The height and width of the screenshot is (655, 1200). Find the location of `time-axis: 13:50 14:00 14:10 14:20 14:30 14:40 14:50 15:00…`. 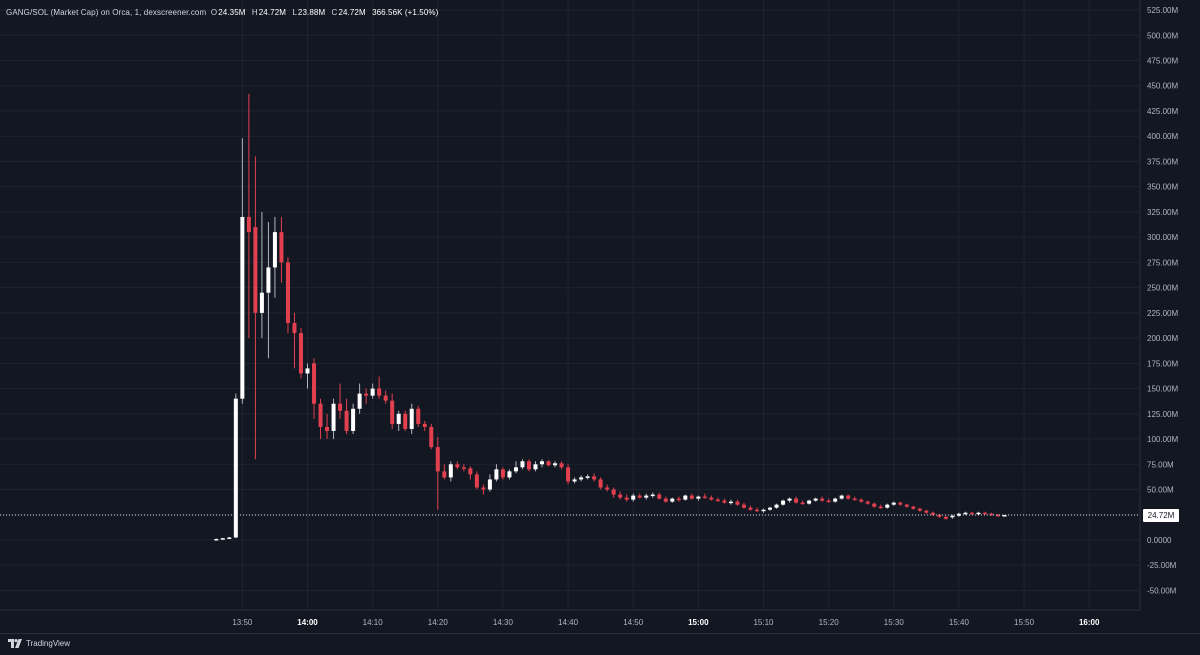

time-axis: 13:50 14:00 14:10 14:20 14:30 14:40 14:50 15:00… is located at coordinates (666, 622).